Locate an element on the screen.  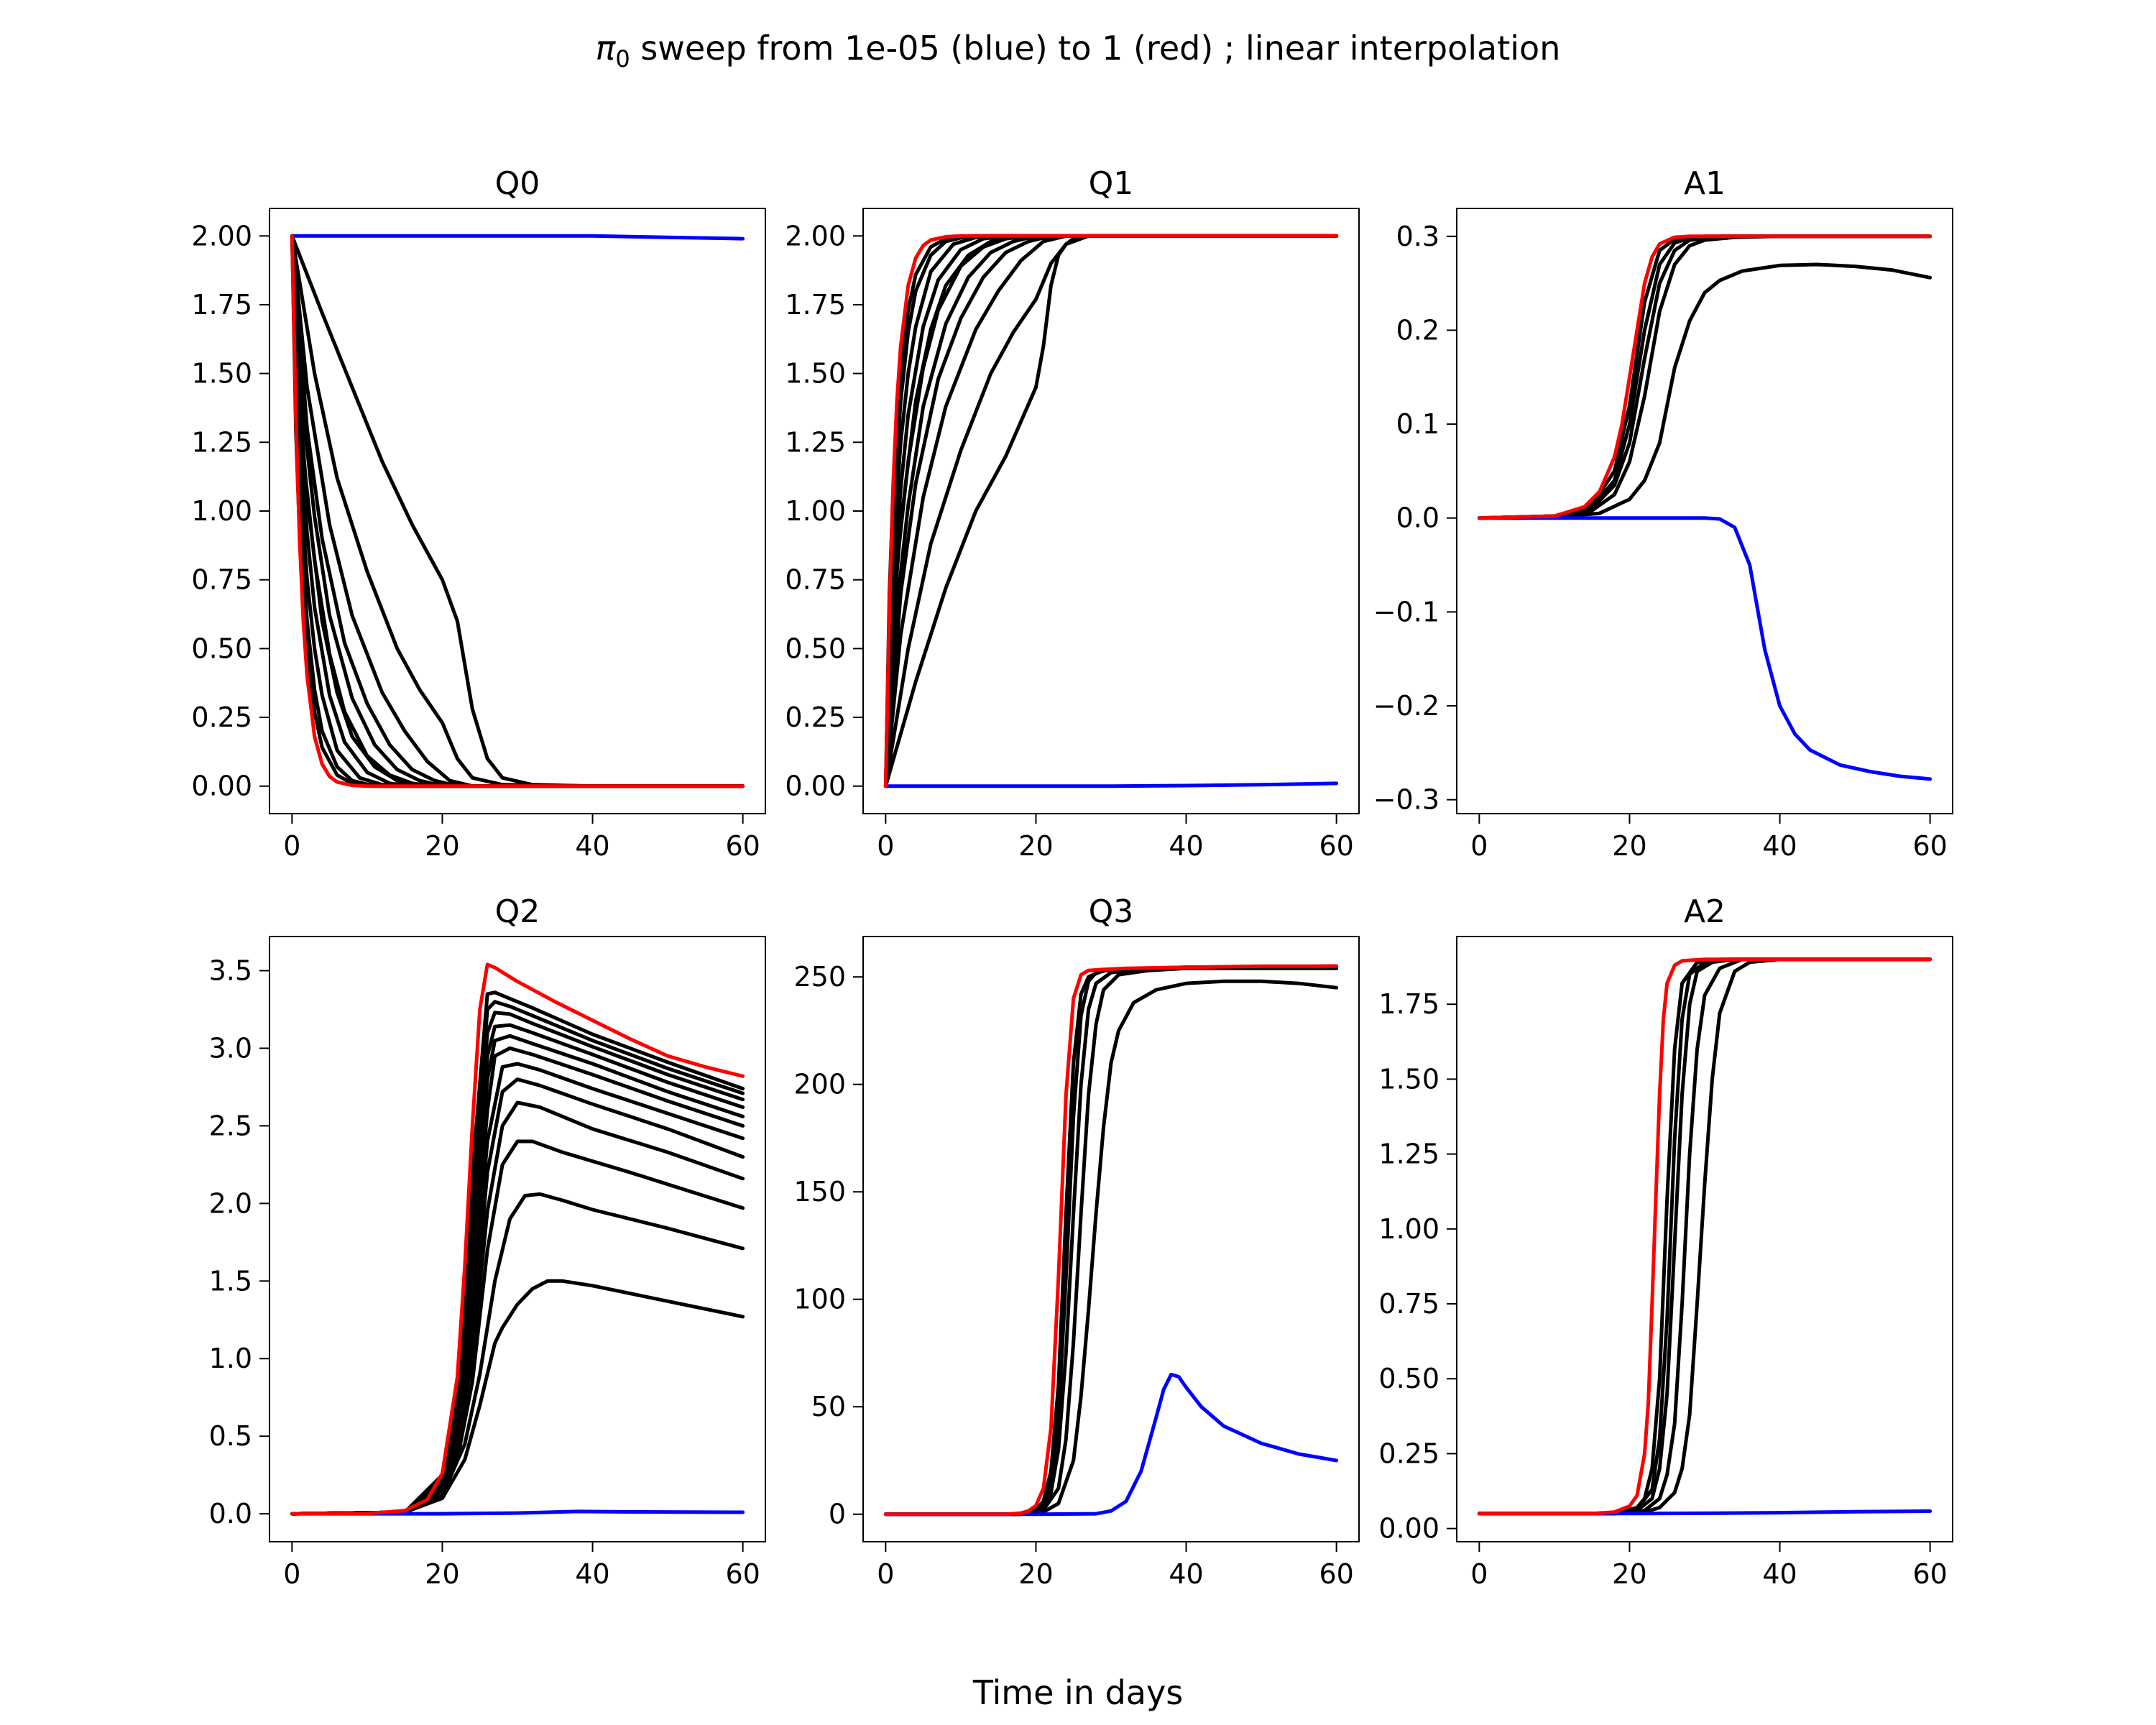
y-tick-label: 0 is located at coordinates (838, 1514).